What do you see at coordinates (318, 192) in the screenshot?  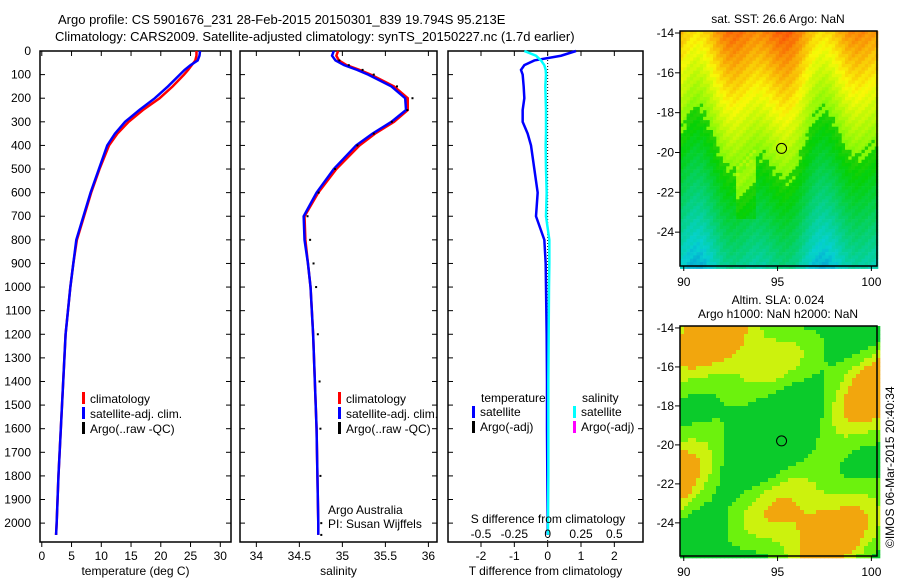 I see `argo-point` at bounding box center [318, 192].